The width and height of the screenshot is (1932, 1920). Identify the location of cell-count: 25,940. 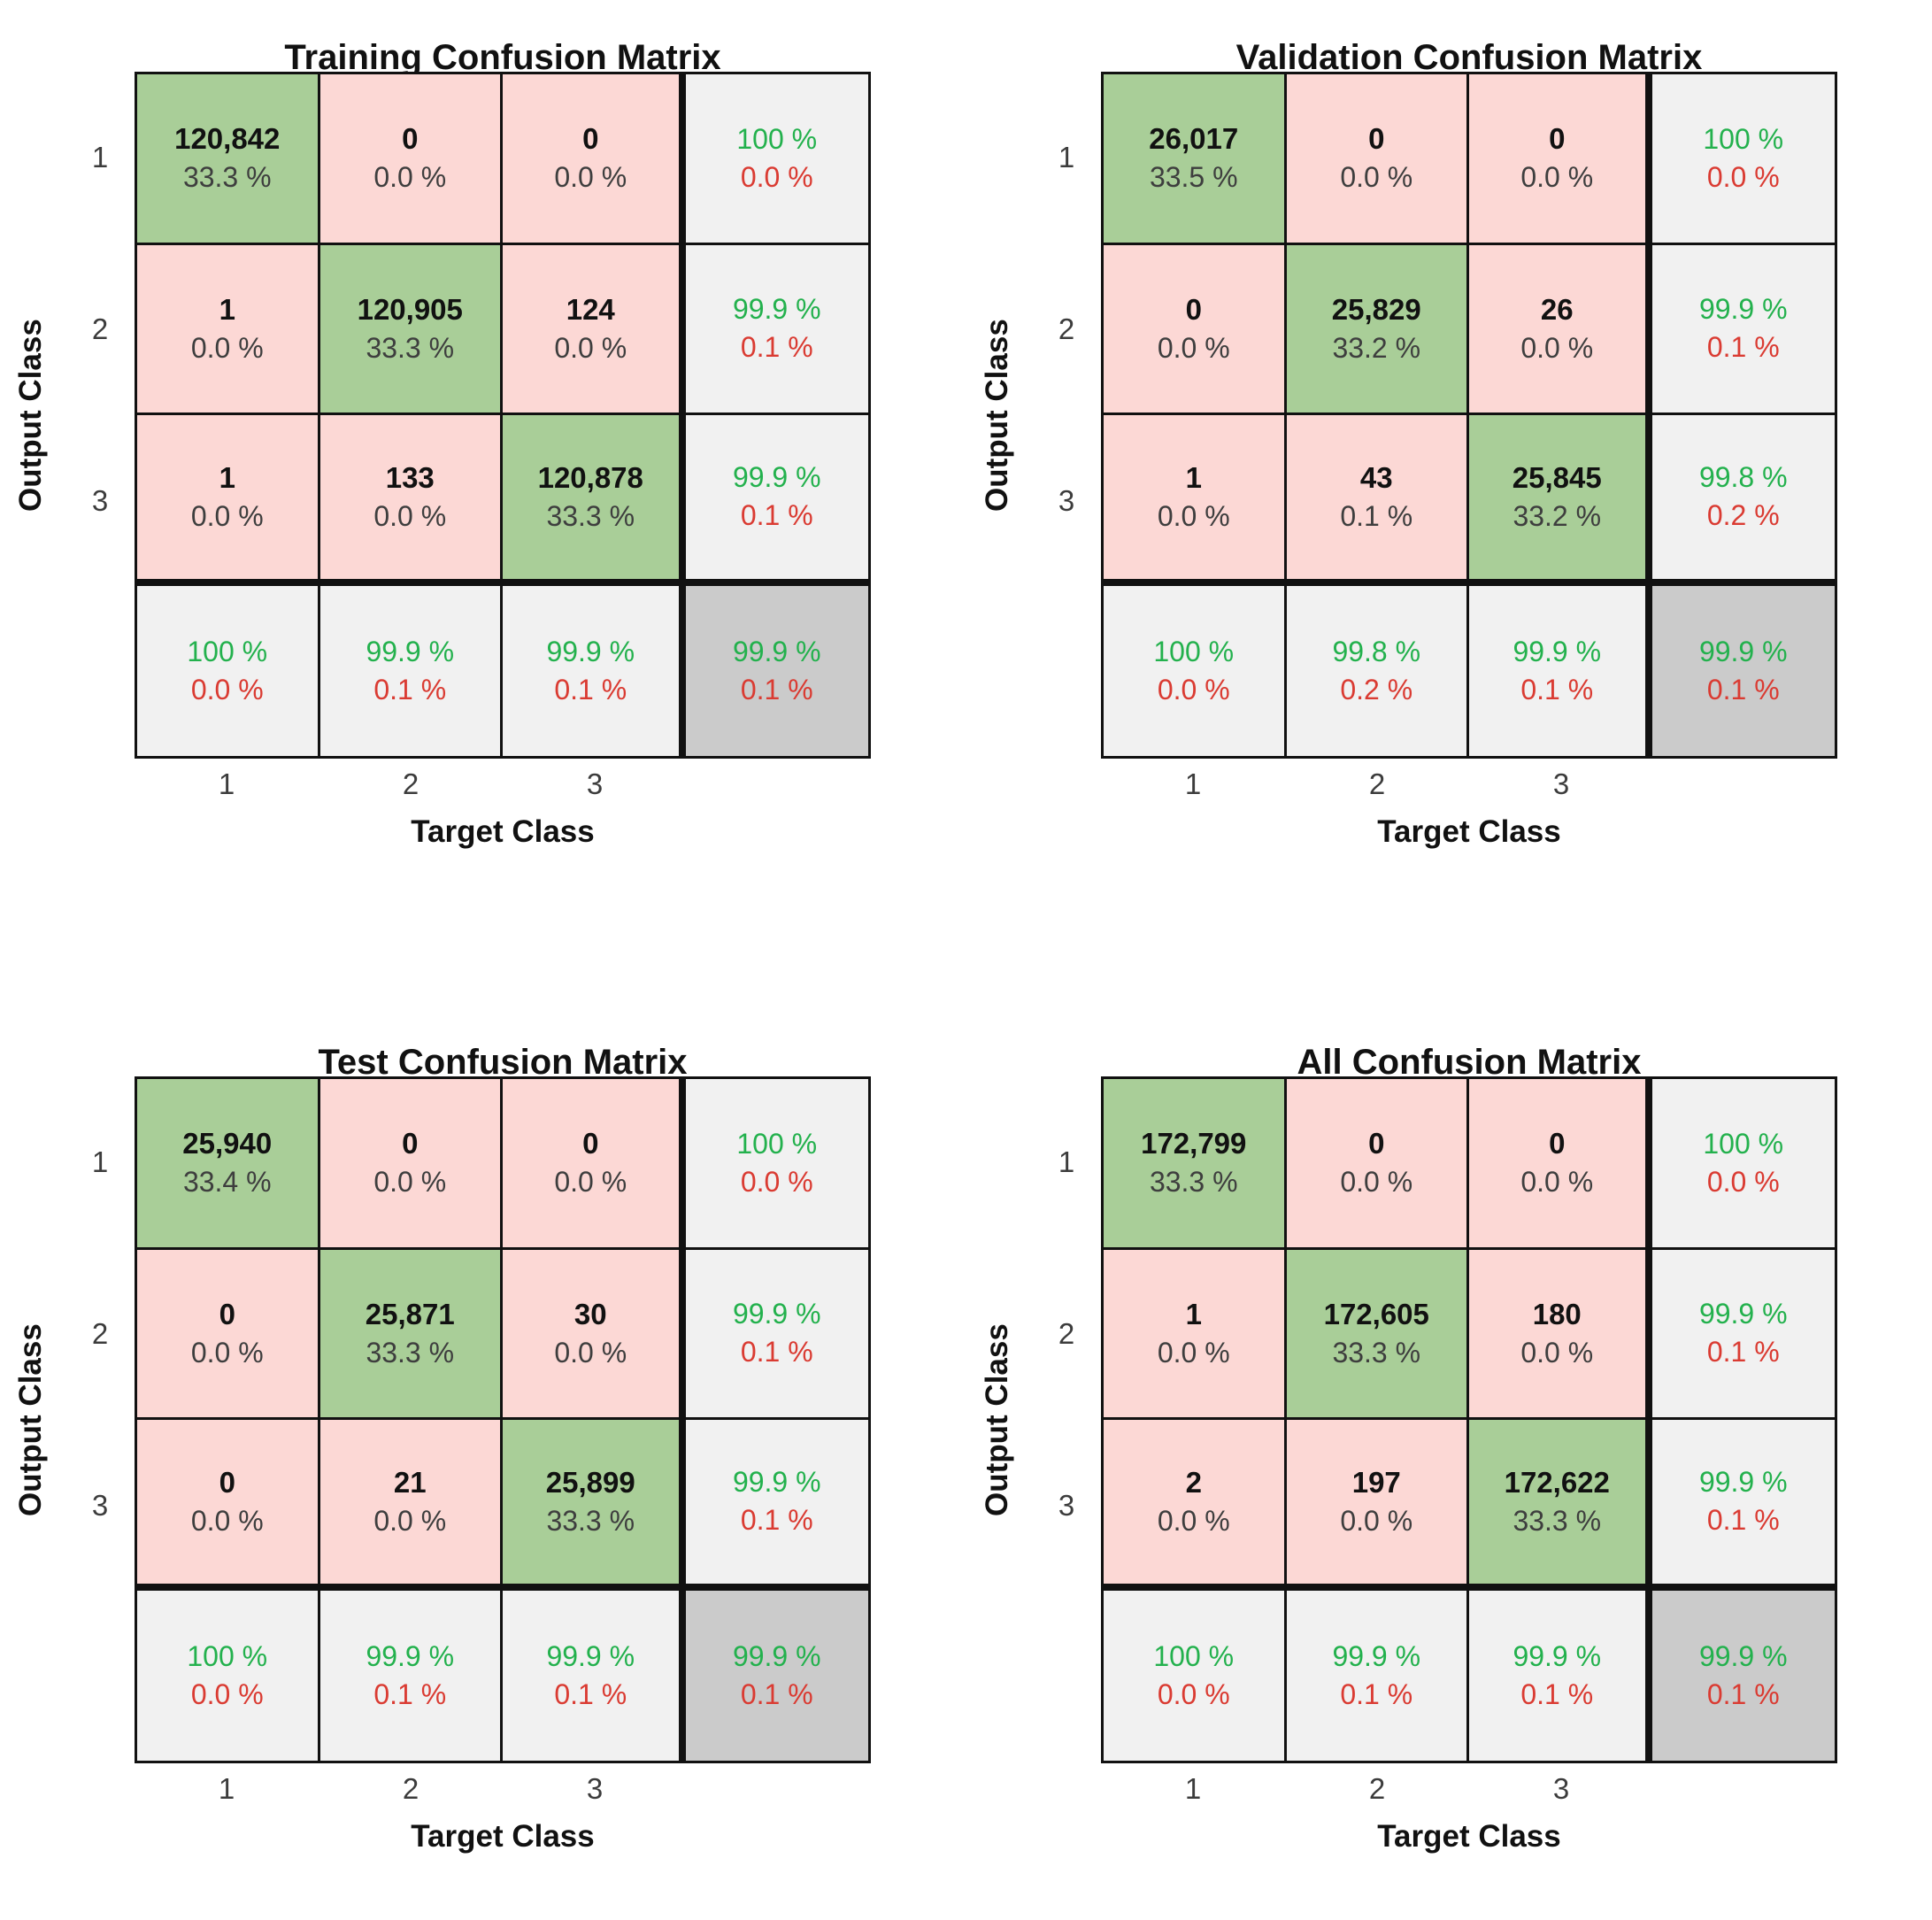
(228, 1143).